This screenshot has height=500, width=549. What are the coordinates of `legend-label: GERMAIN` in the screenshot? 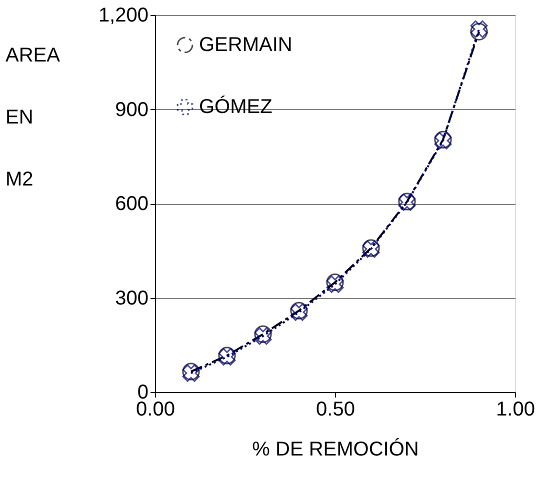 It's located at (245, 45).